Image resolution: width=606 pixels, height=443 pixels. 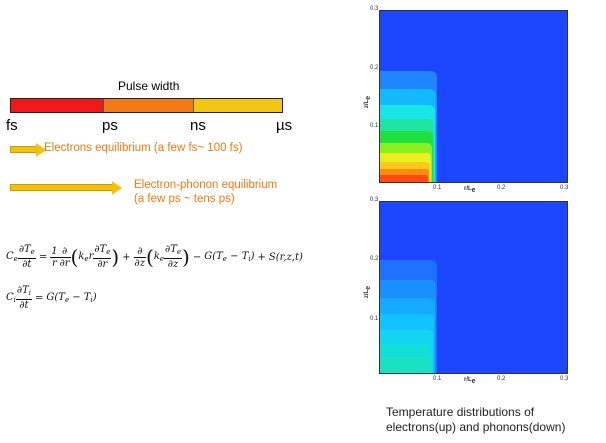 I want to click on pulse-segment-ps-ns, so click(x=148, y=105).